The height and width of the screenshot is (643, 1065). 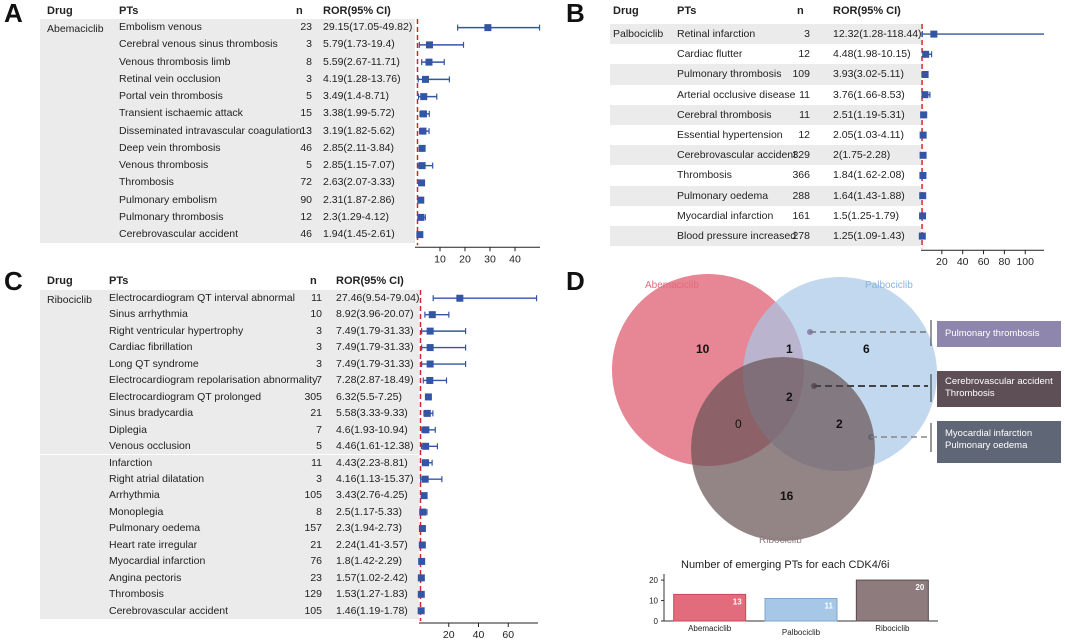 I want to click on ror-value: 2.63(2.07-3.33), so click(x=359, y=182).